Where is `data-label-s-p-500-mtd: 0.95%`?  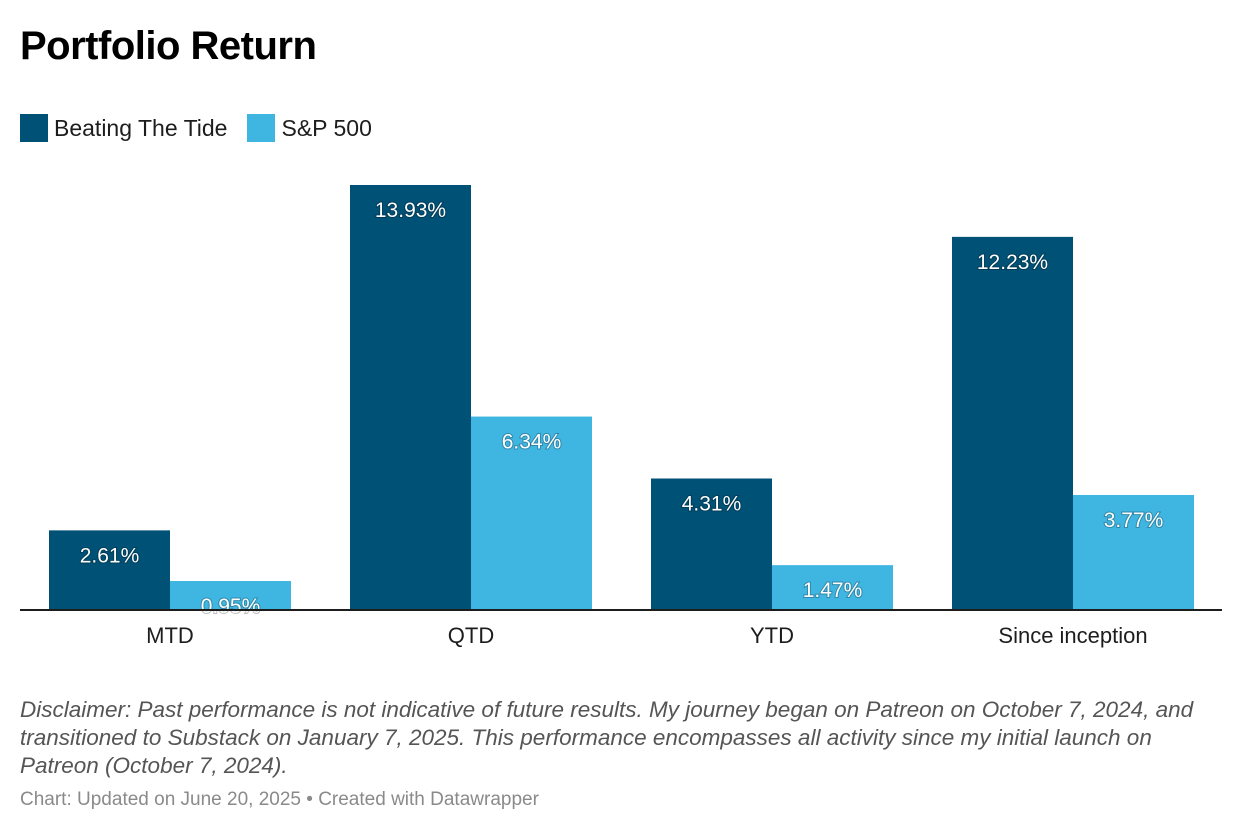 data-label-s-p-500-mtd: 0.95% is located at coordinates (231, 606).